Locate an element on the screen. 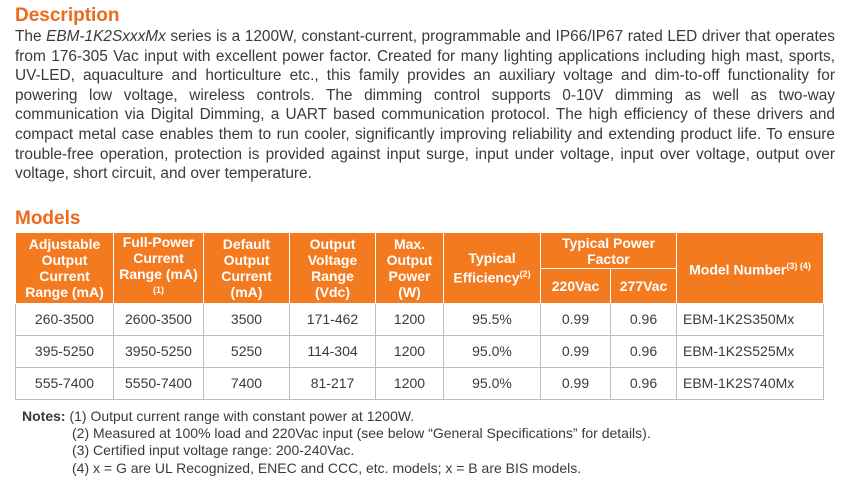  column-header: Typical Efficiency(2) is located at coordinates (492, 268).